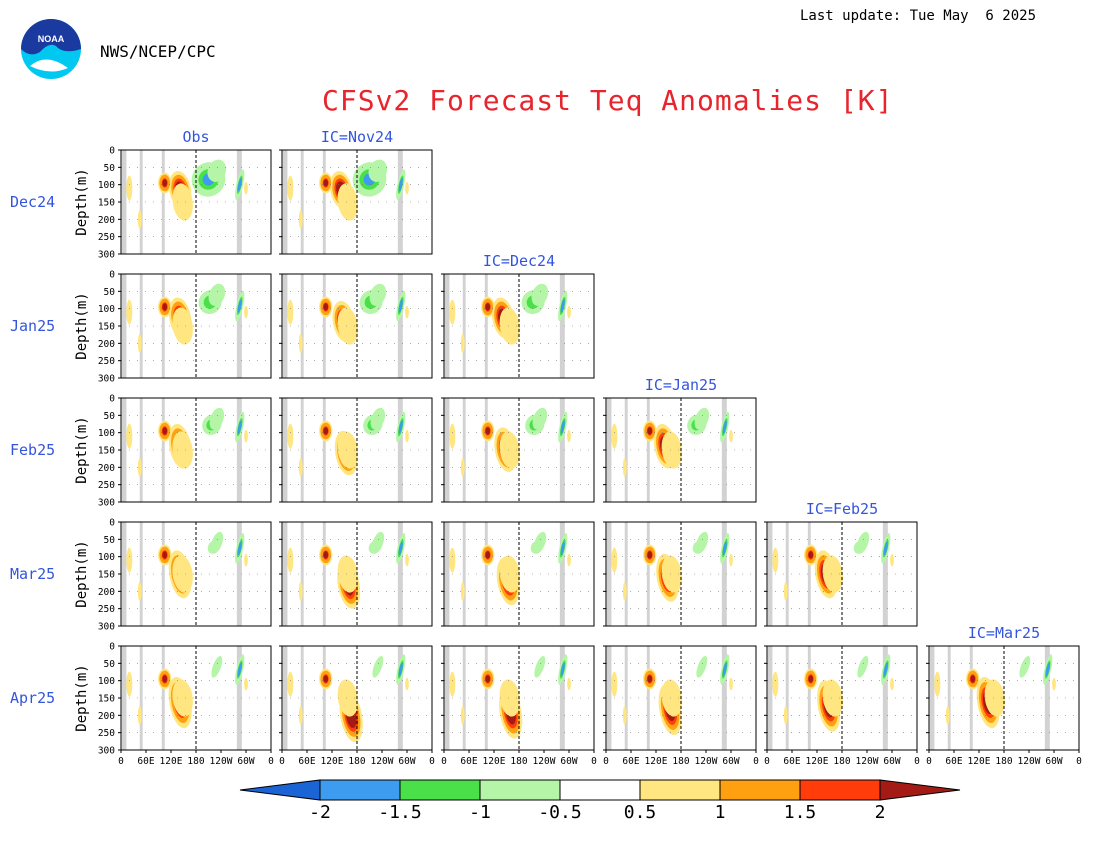 The height and width of the screenshot is (850, 1100). I want to click on panel-Jan25-IC=Dec24, so click(518, 326).